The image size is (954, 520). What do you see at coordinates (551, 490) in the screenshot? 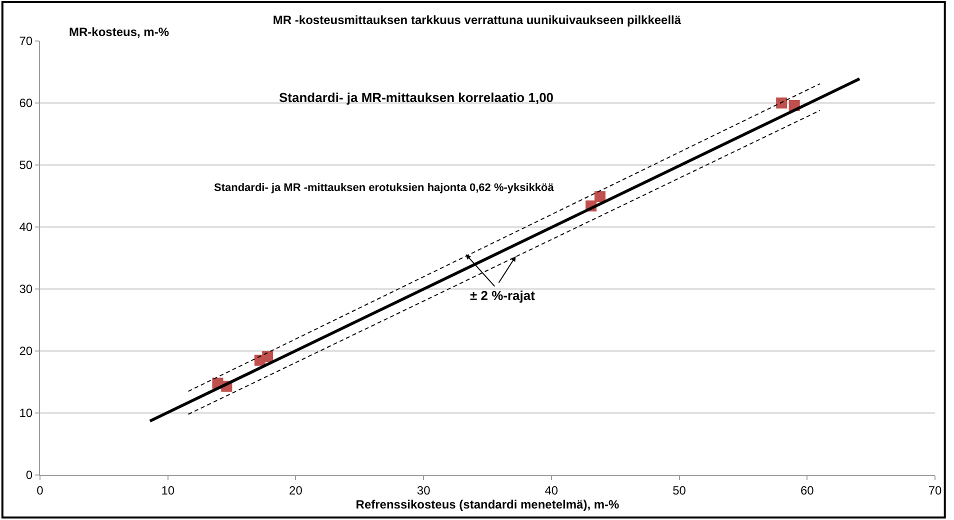
I see `x-tick-label: 40` at bounding box center [551, 490].